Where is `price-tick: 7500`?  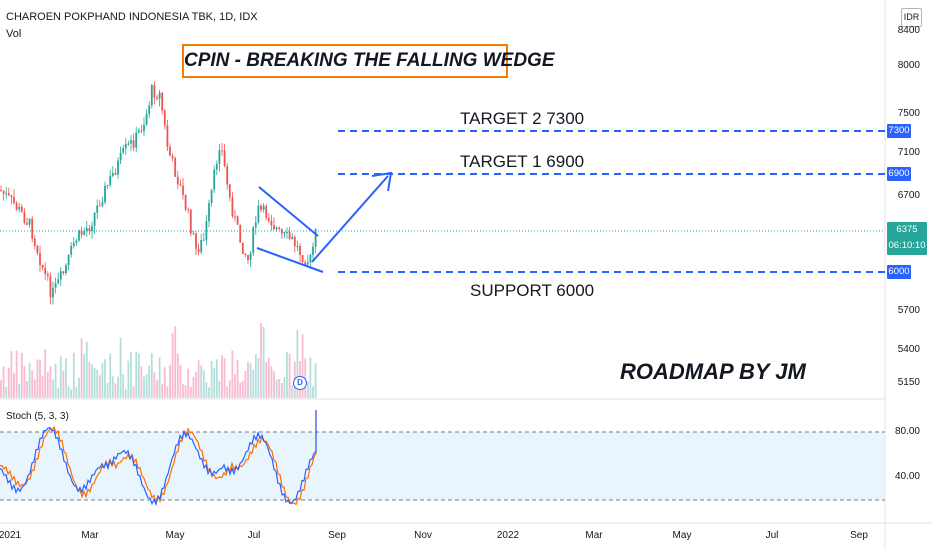 price-tick: 7500 is located at coordinates (908, 113).